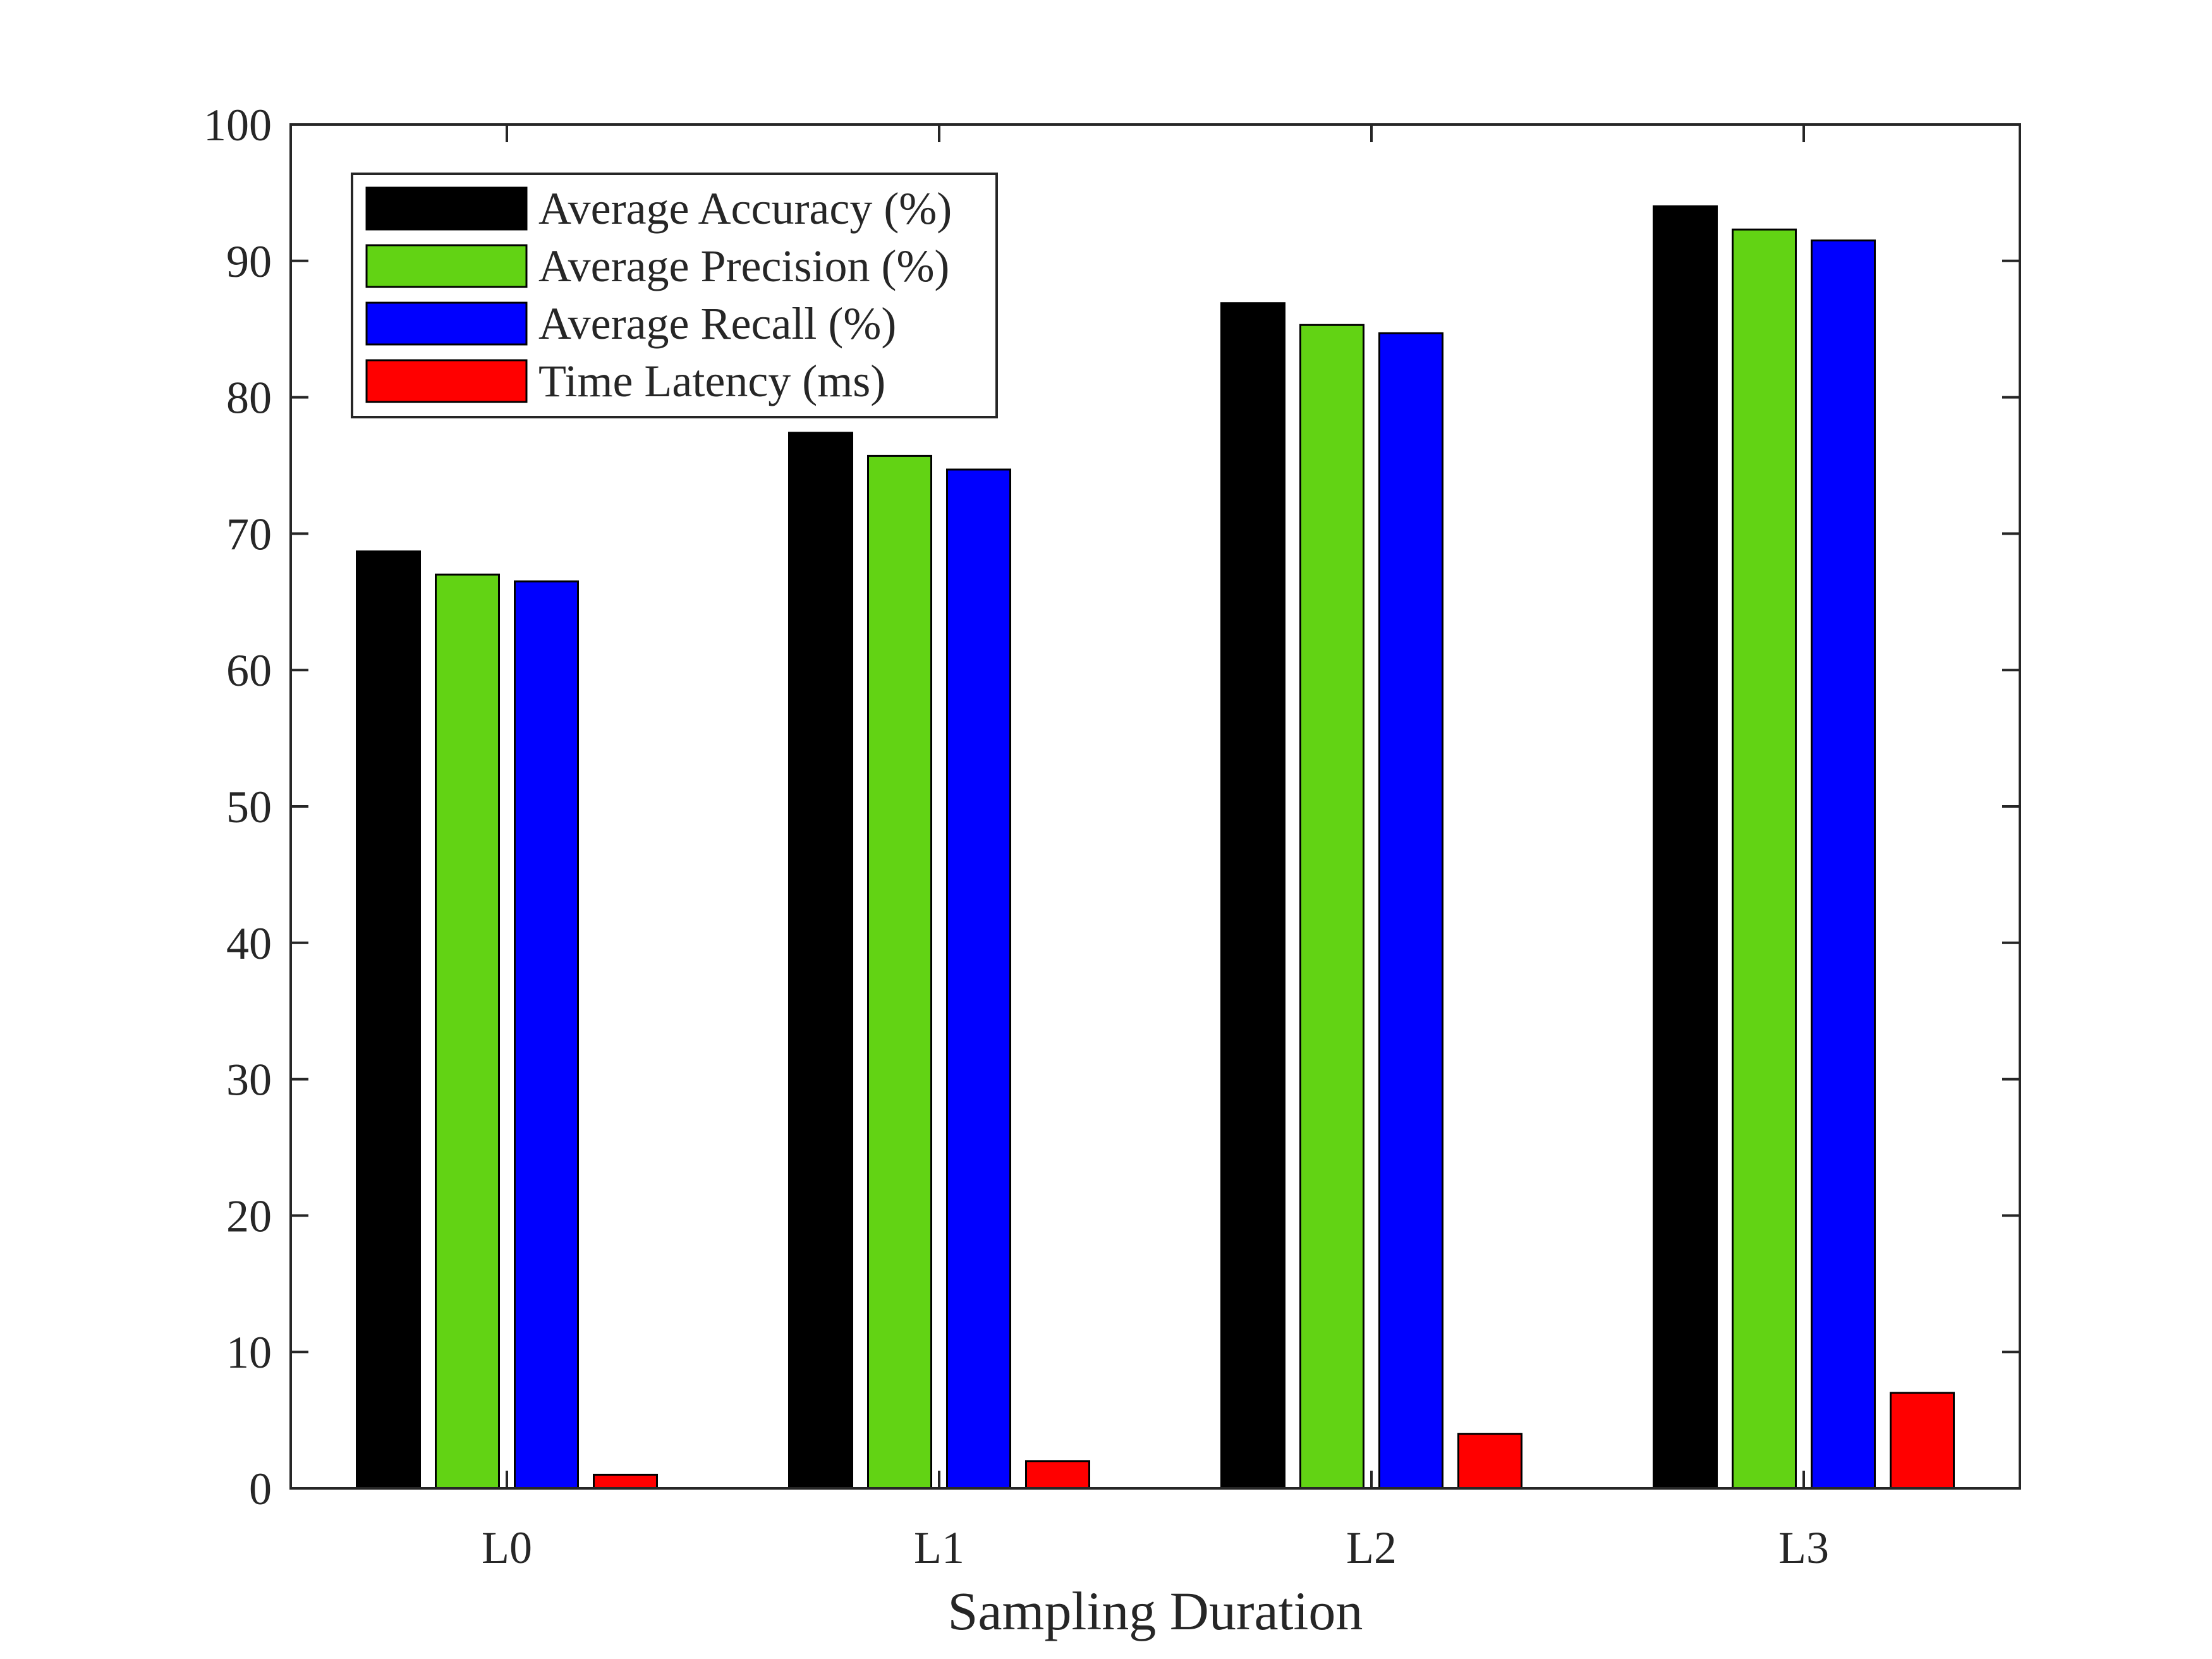 The height and width of the screenshot is (1659, 2212). I want to click on legend-label: Average Precision (%), so click(743, 266).